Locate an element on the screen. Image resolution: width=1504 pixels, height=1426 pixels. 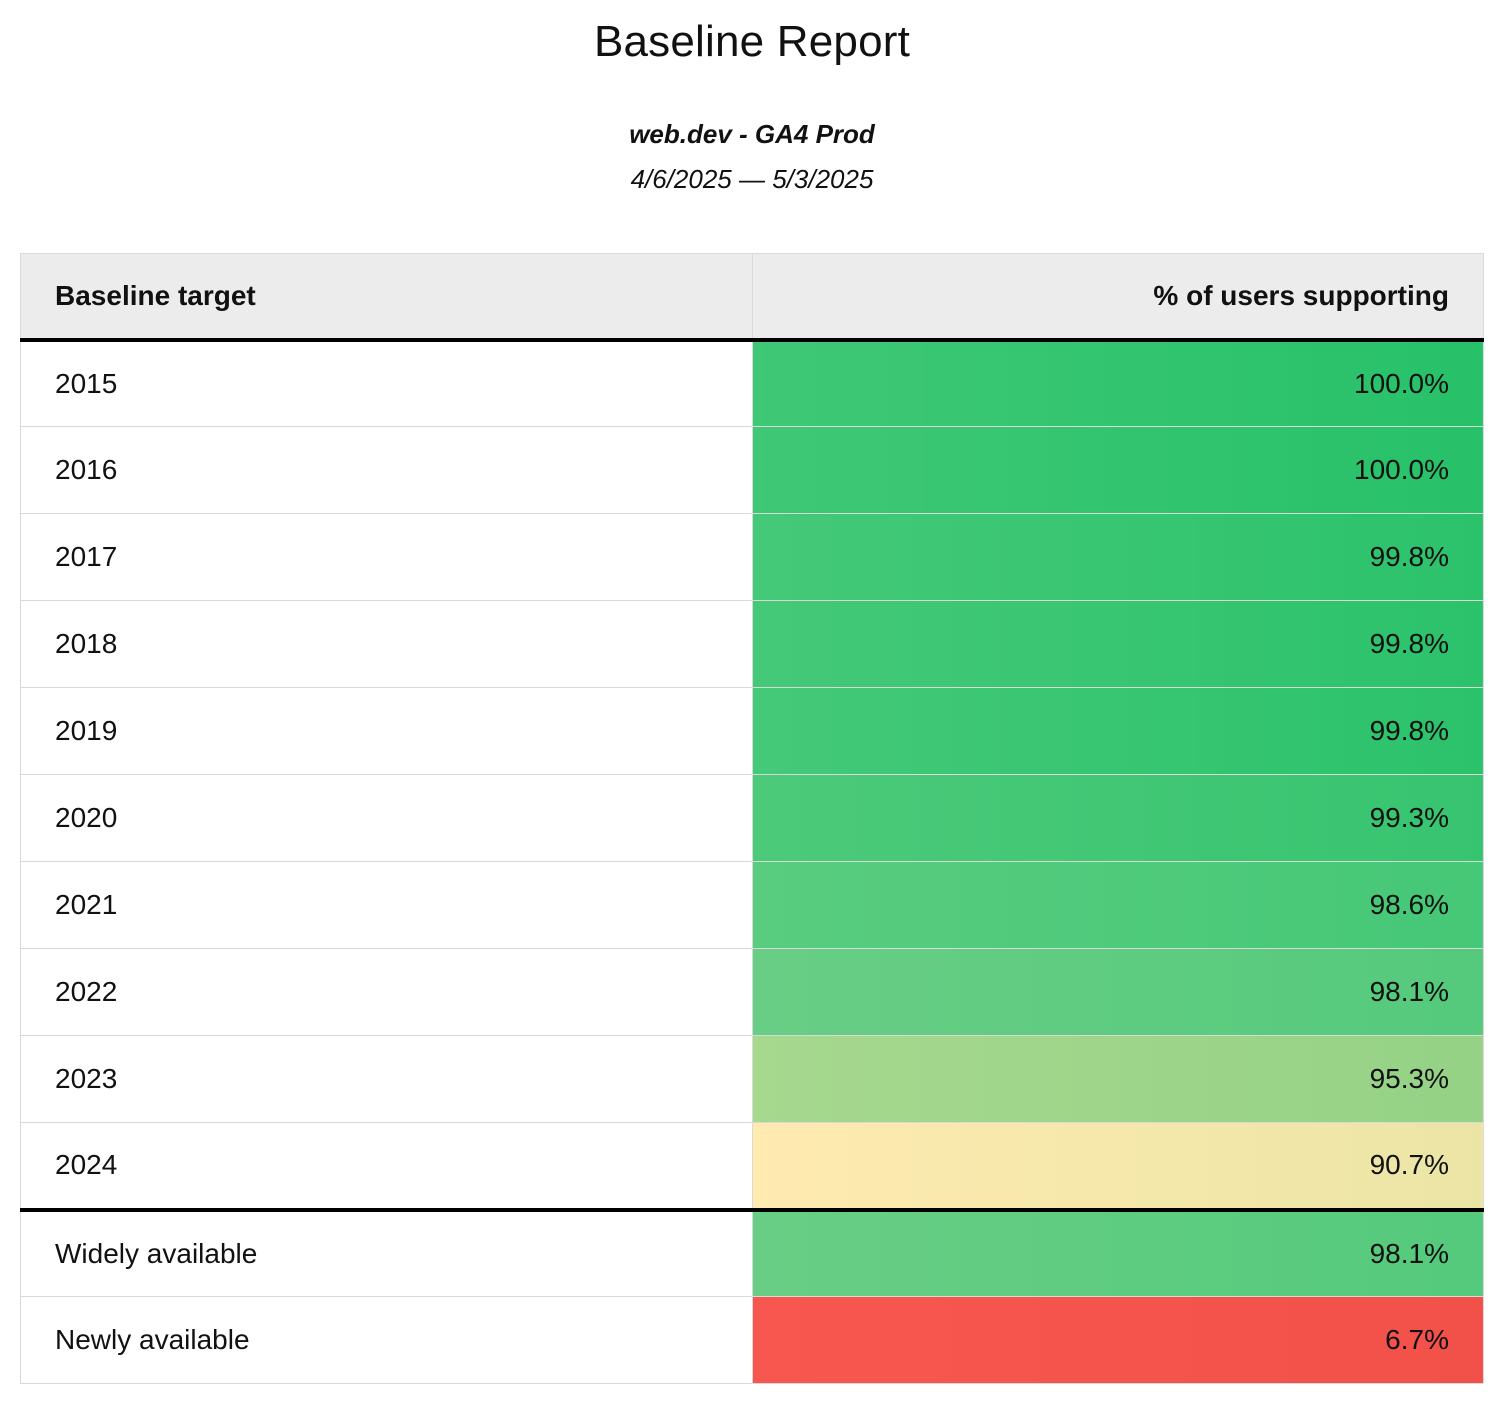
baseline-target-cell: Newly available is located at coordinates (386, 1340).